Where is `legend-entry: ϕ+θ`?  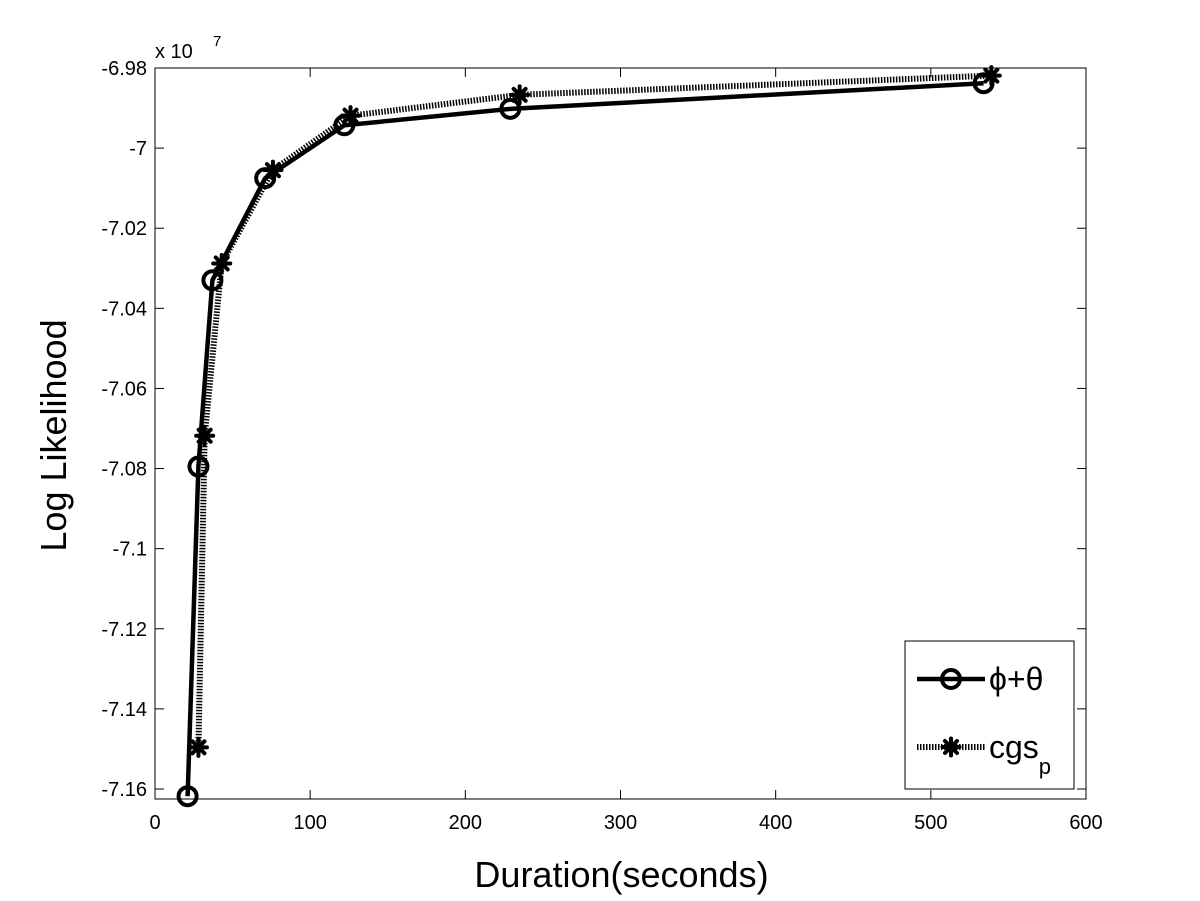
legend-entry: ϕ+θ is located at coordinates (980, 679).